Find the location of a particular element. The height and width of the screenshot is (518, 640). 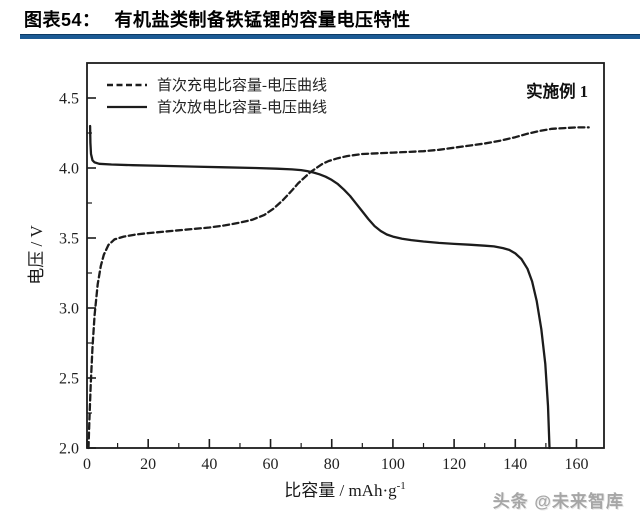

y-tick-label: 4.0 is located at coordinates (69, 169).